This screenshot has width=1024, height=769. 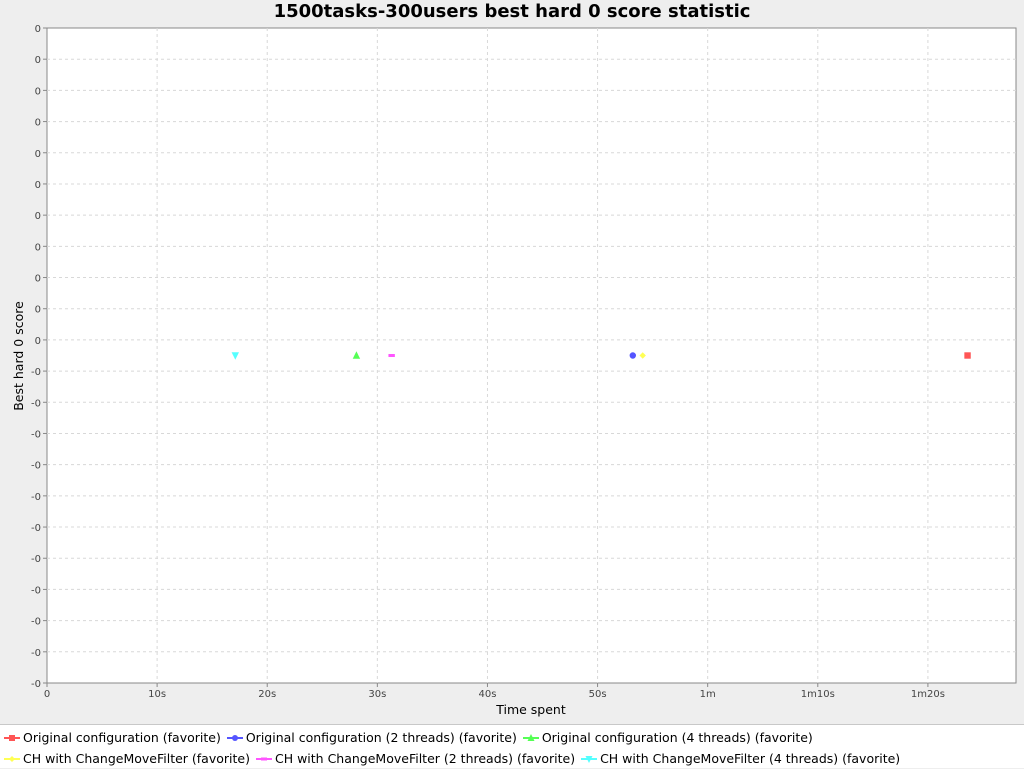 What do you see at coordinates (598, 694) in the screenshot?
I see `x-tick-label: 50s` at bounding box center [598, 694].